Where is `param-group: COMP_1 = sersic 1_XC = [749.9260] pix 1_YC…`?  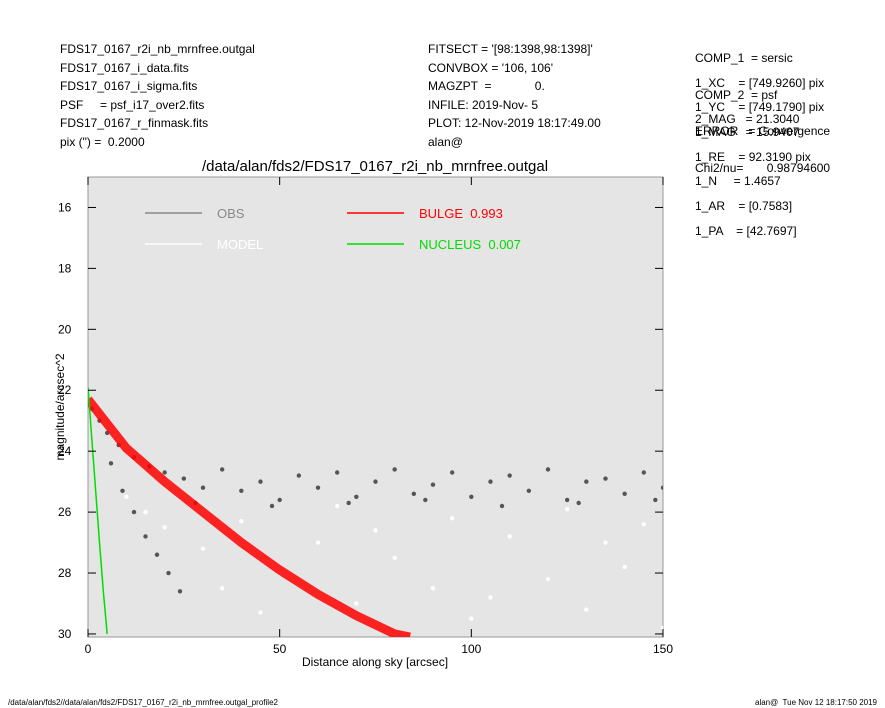
param-group: COMP_1 = sersic 1_XC = [749.9260] pix 1_YC… is located at coordinates (762, 142).